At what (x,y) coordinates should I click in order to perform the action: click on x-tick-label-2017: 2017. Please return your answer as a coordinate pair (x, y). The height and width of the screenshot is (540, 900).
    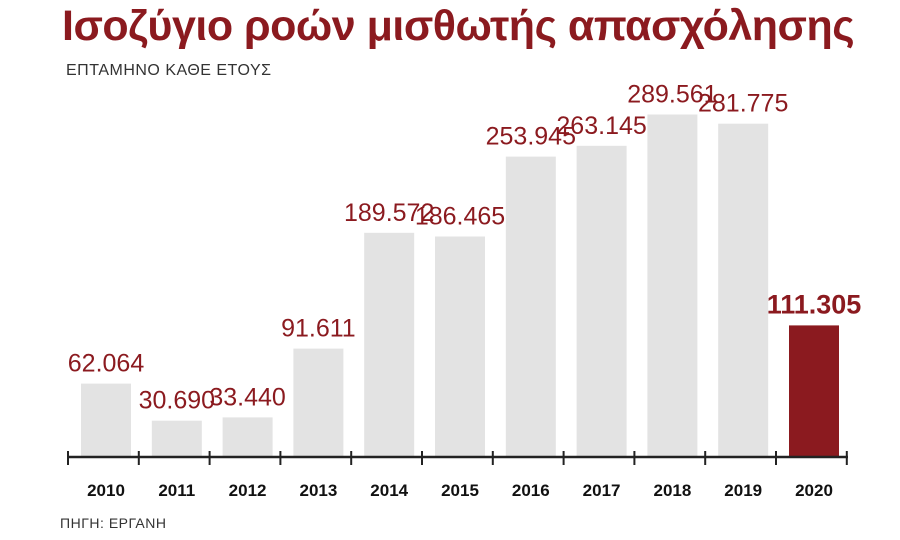
    Looking at the image, I should click on (602, 490).